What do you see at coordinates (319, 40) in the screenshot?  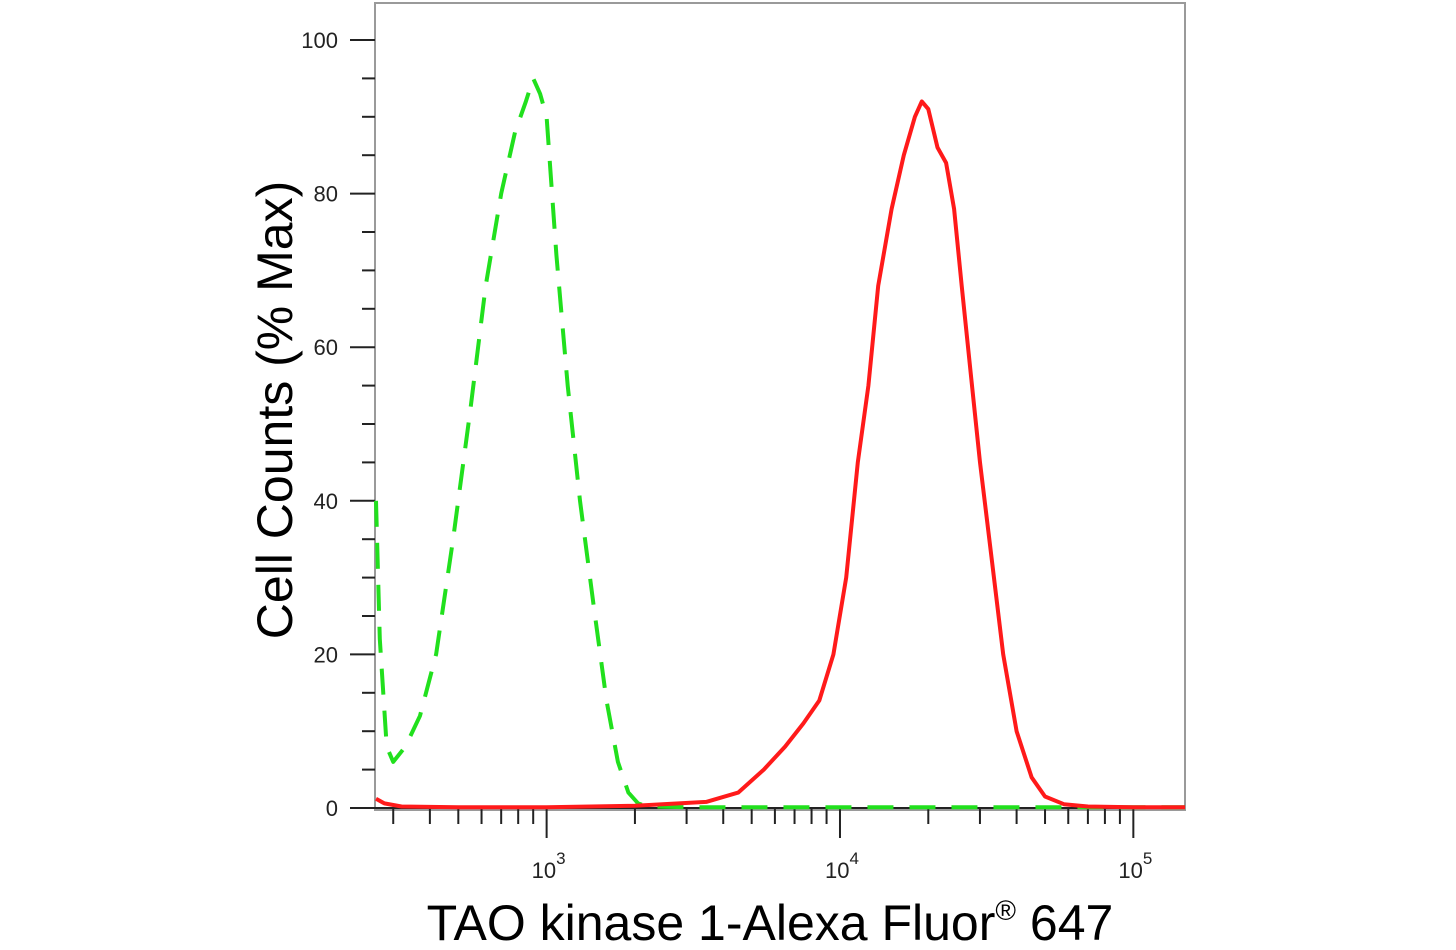 I see `y-tick-label: 100` at bounding box center [319, 40].